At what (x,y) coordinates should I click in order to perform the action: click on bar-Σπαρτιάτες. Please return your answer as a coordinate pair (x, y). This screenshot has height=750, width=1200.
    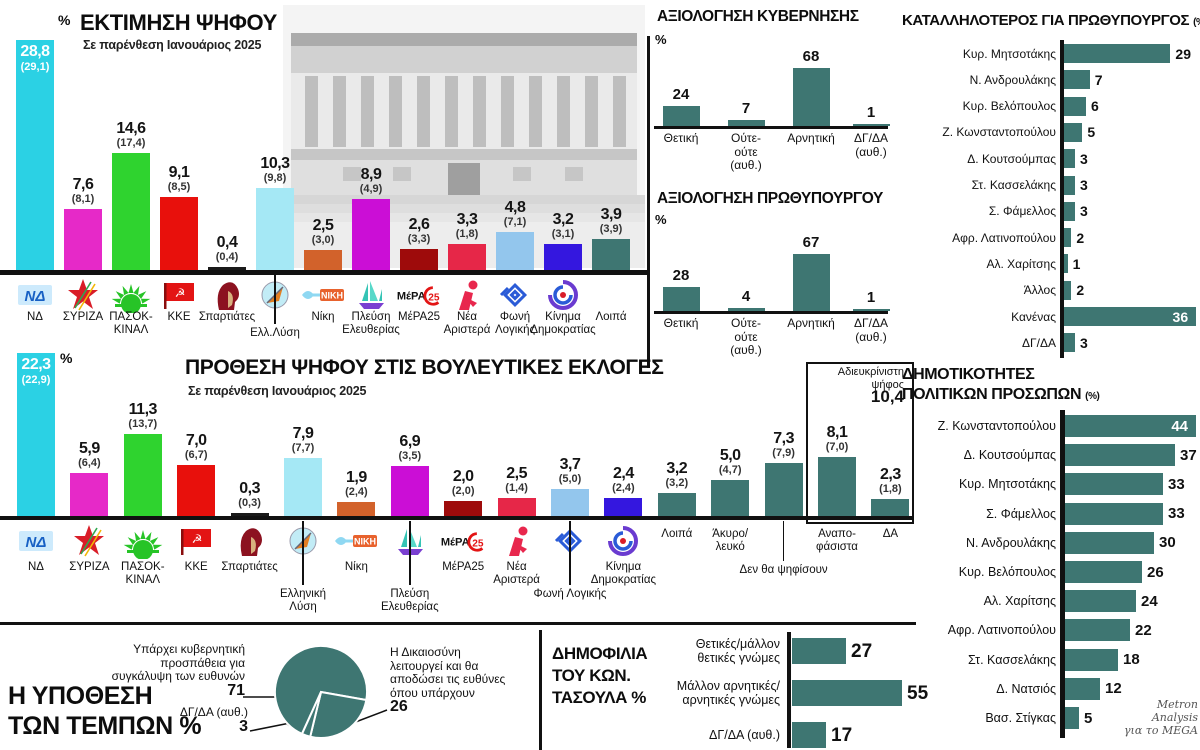
    Looking at the image, I should click on (249, 514).